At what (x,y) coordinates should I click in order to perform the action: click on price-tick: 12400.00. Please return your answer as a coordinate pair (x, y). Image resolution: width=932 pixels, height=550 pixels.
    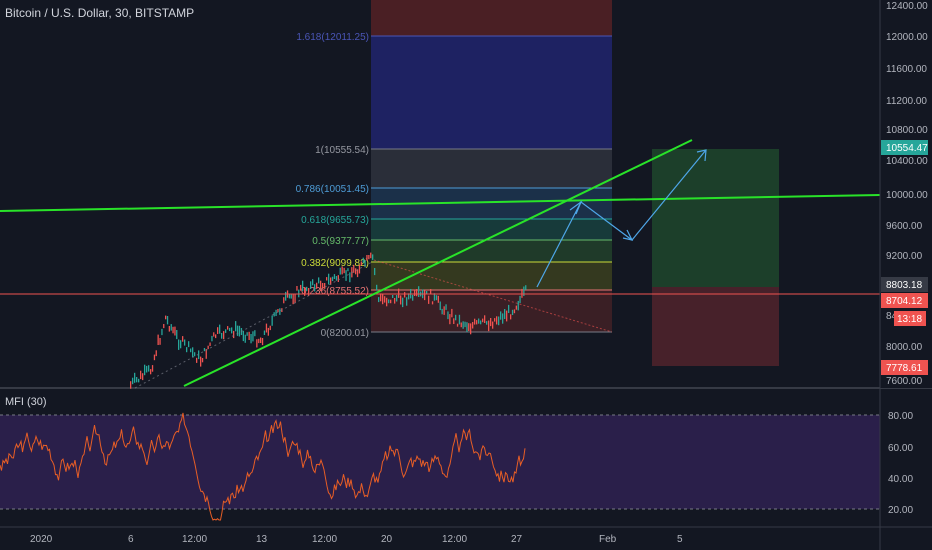
    Looking at the image, I should click on (907, 6).